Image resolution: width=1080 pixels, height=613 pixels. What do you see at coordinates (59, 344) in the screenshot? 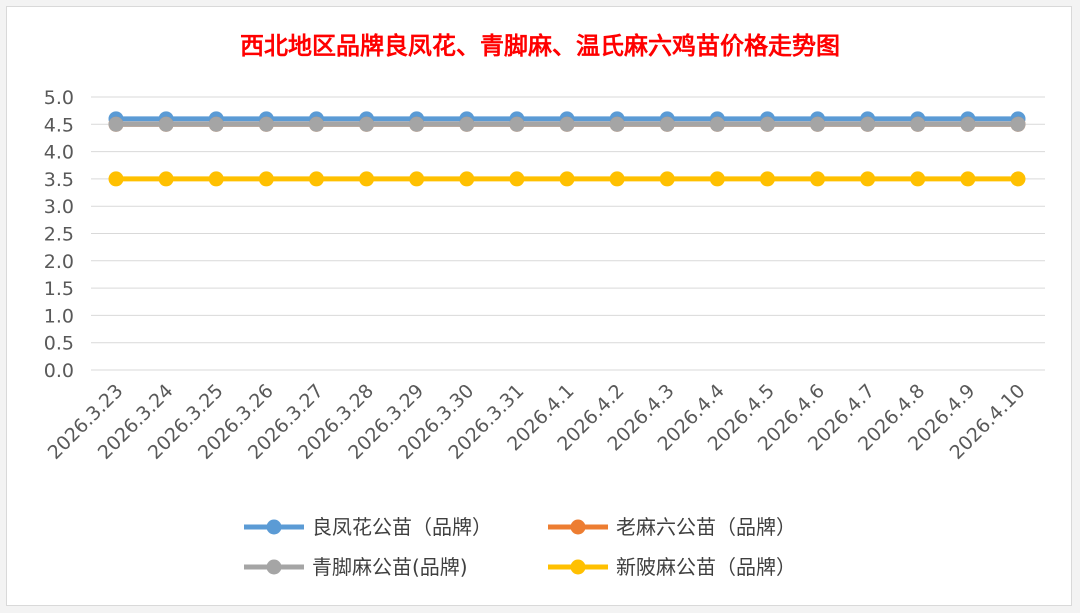
I see `y-tick-label: 0.5` at bounding box center [59, 344].